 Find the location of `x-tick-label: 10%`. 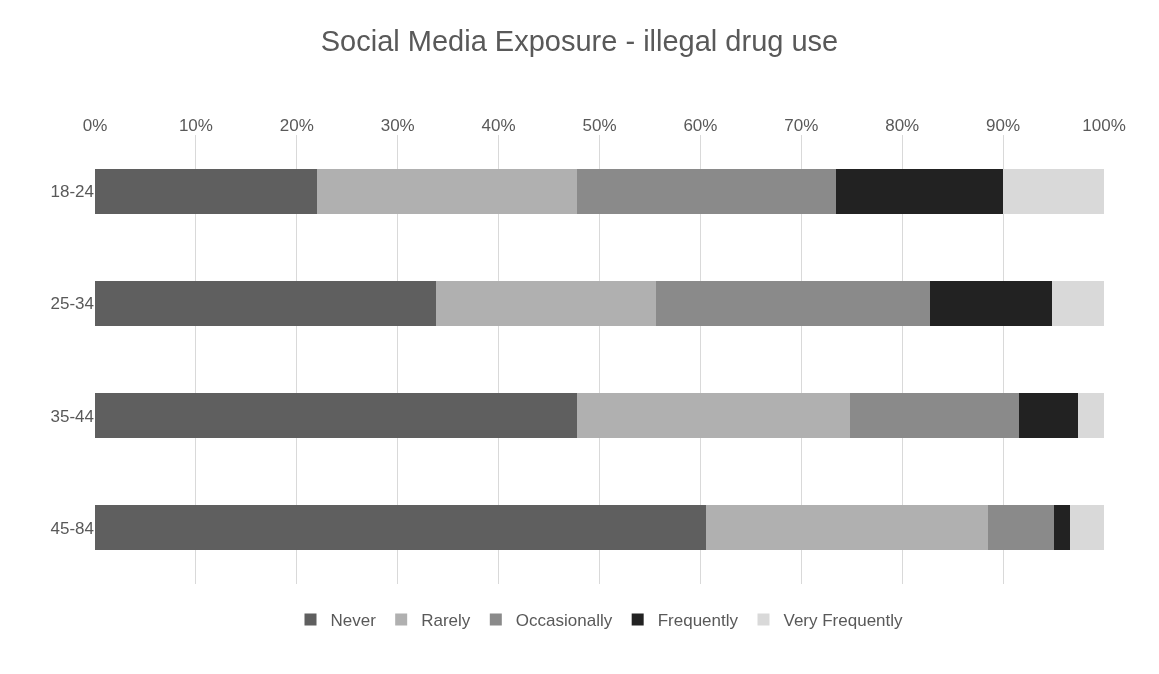

x-tick-label: 10% is located at coordinates (195, 125).